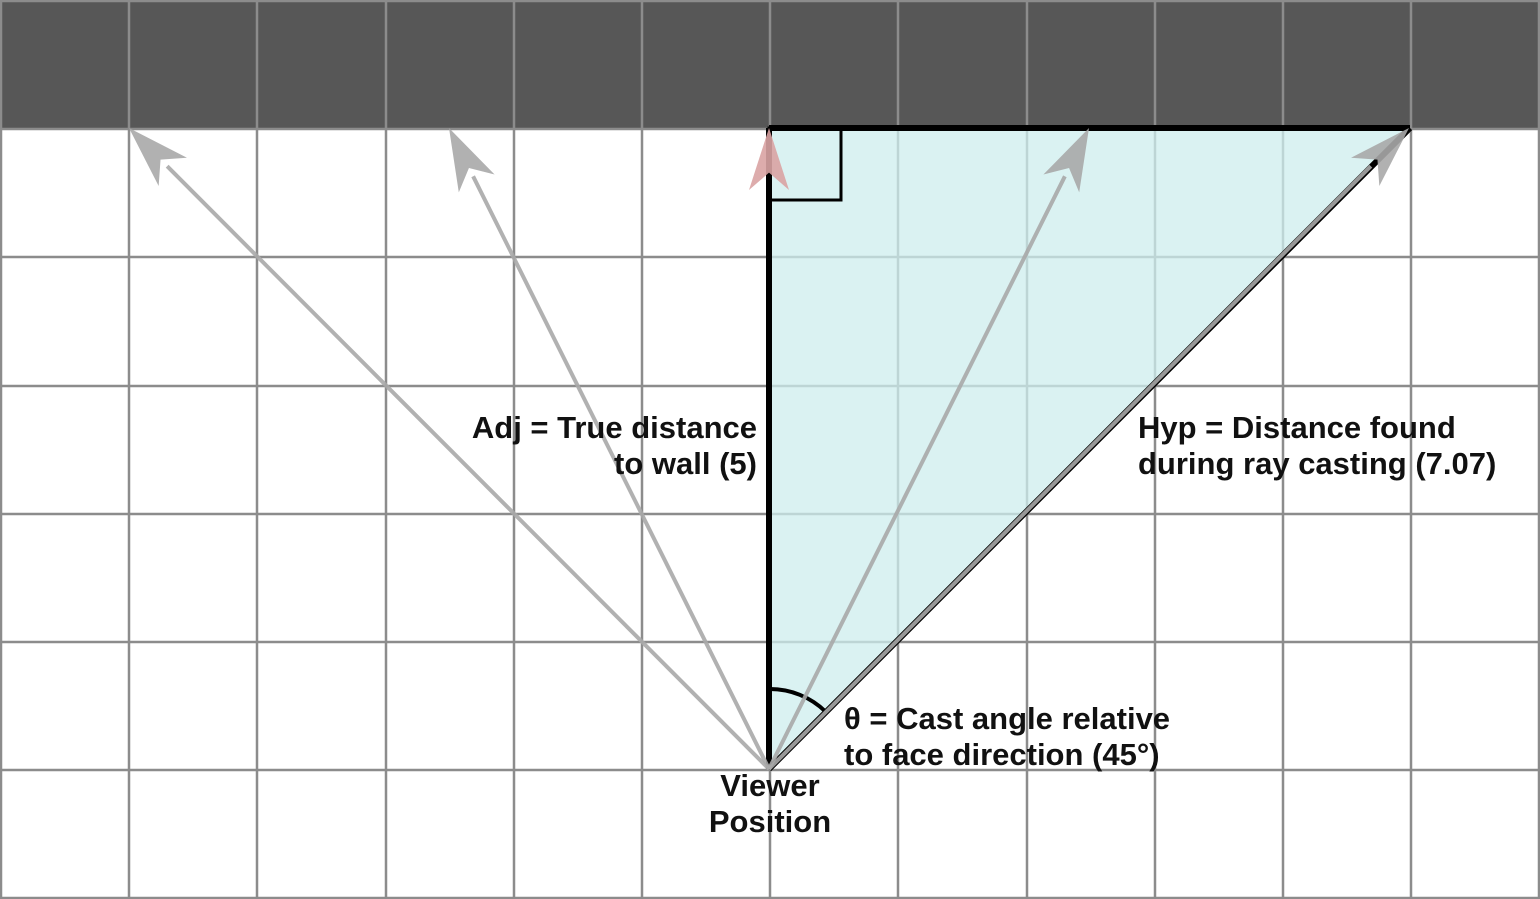 The height and width of the screenshot is (899, 1540). I want to click on ray-left-near-line, so click(621, 472).